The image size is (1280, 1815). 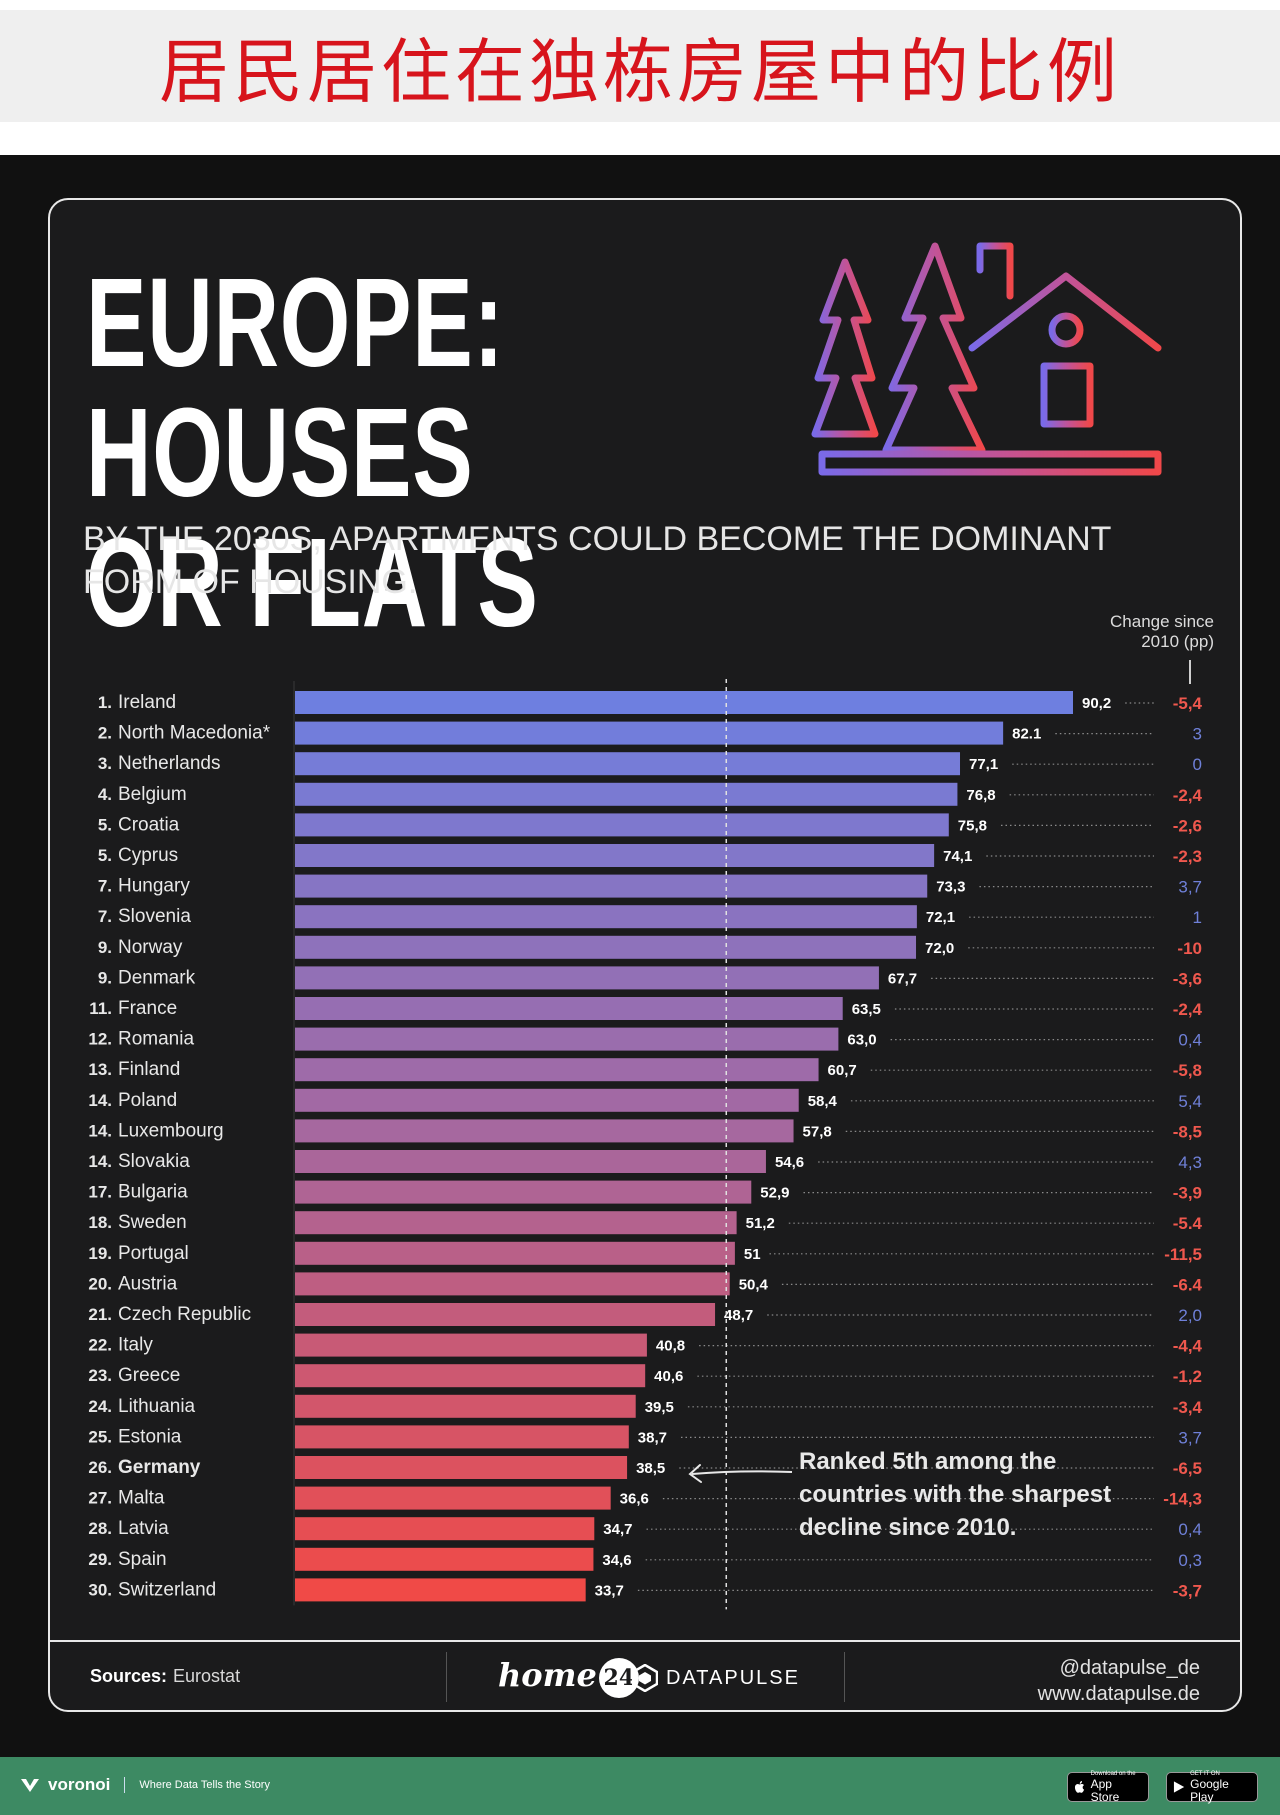 I want to click on datapulse-logo: DATAPULSE, so click(x=716, y=1678).